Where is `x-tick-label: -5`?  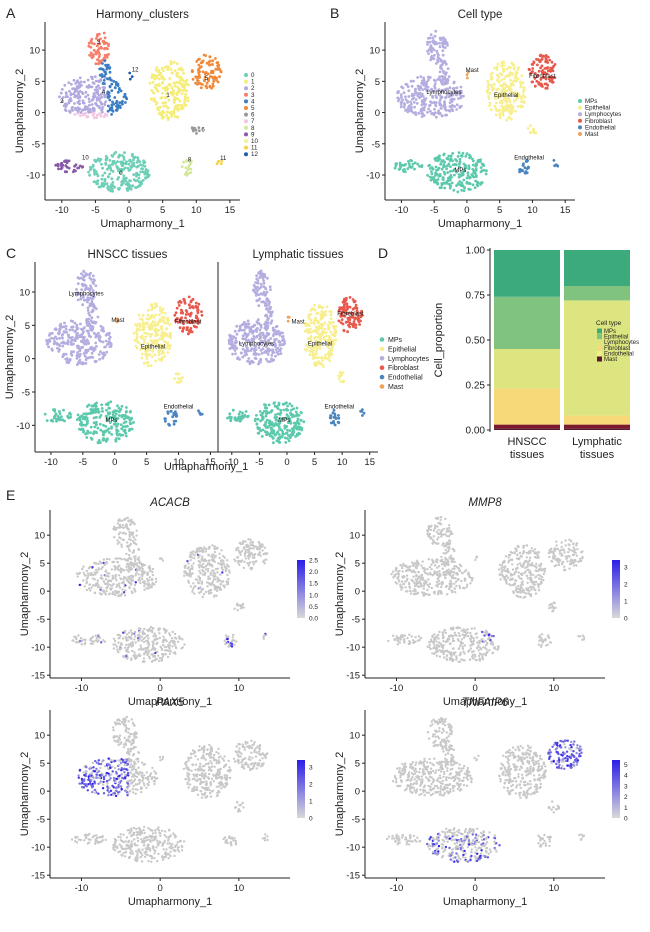
x-tick-label: -5 is located at coordinates (83, 462).